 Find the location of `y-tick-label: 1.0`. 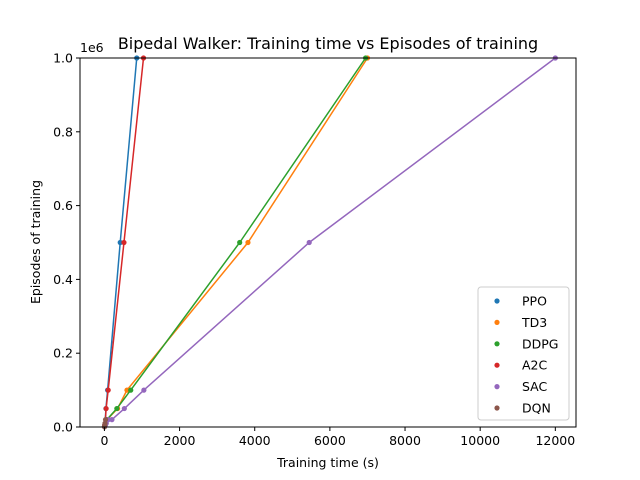

y-tick-label: 1.0 is located at coordinates (63, 58).